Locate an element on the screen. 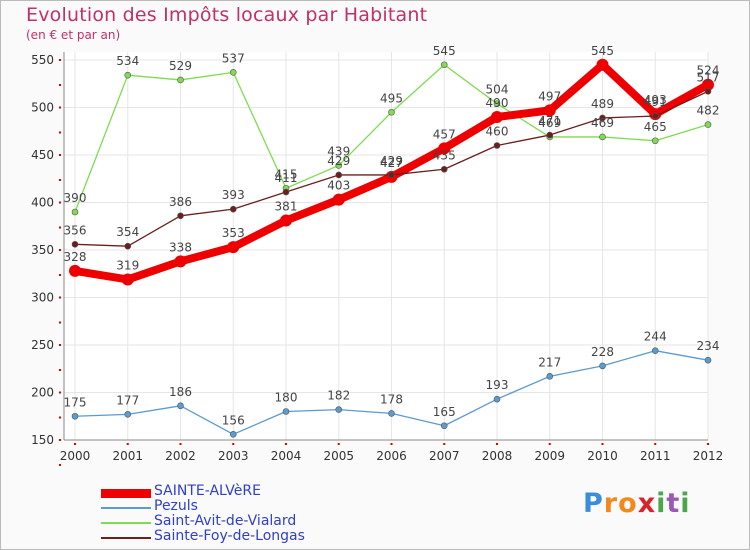 This screenshot has width=750, height=550. y-tick-label: 300 is located at coordinates (42, 298).